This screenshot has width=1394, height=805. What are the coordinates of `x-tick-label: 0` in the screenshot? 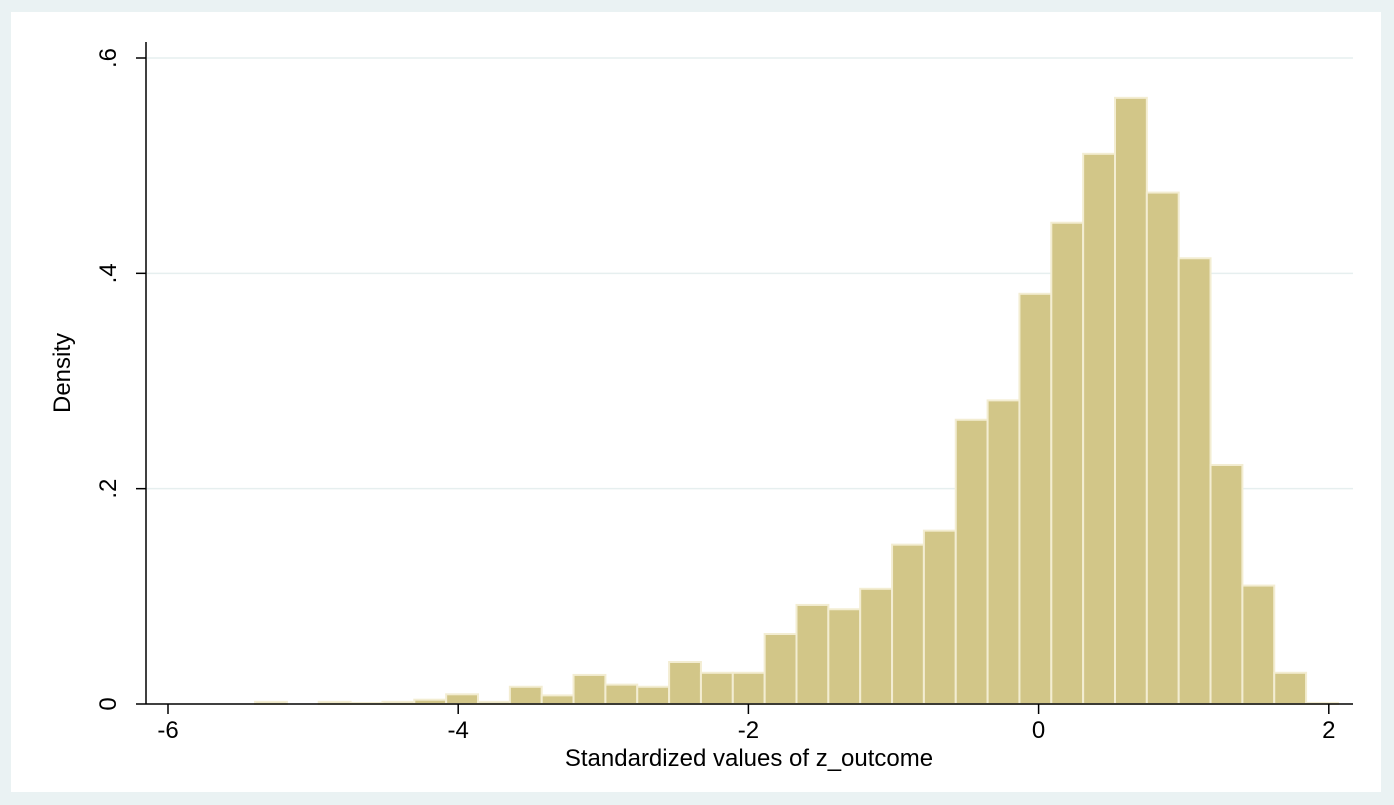 It's located at (1038, 730).